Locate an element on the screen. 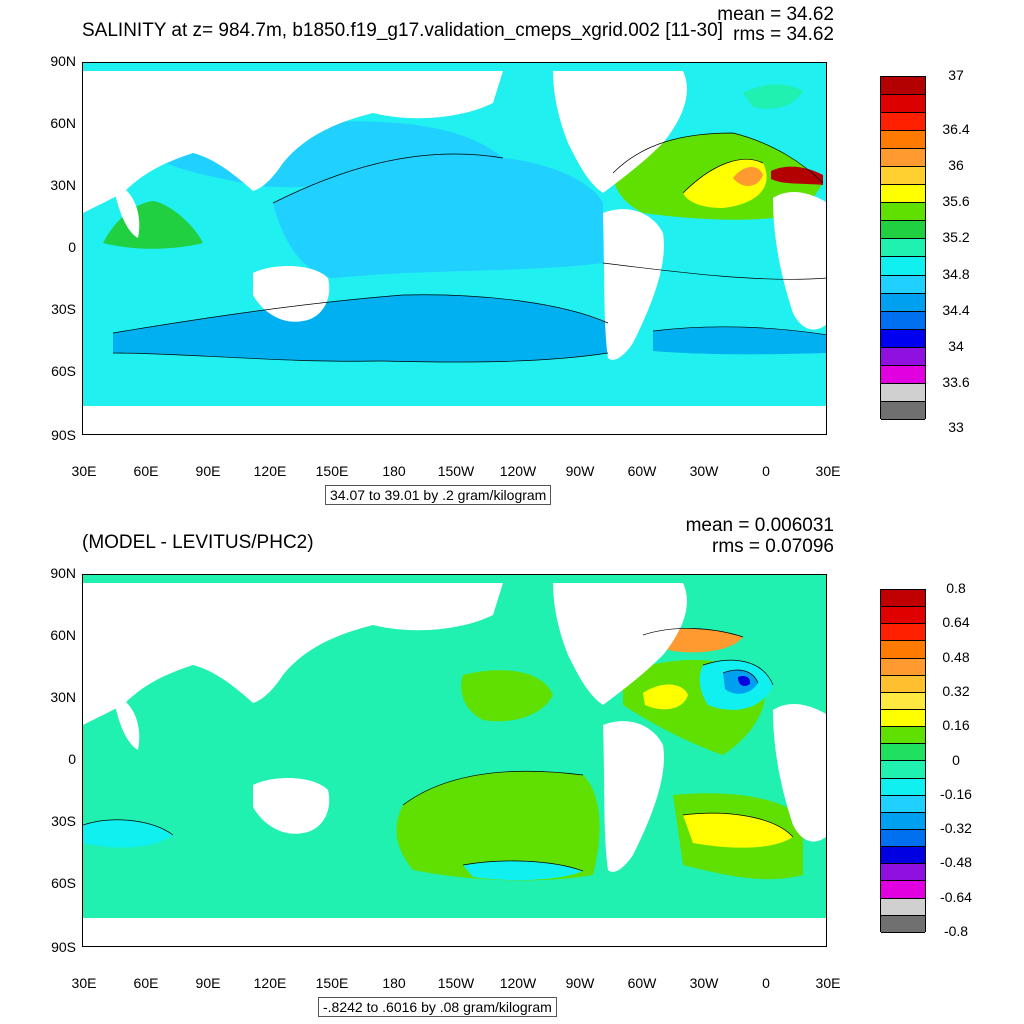  positive-anomaly-region is located at coordinates (507, 696).